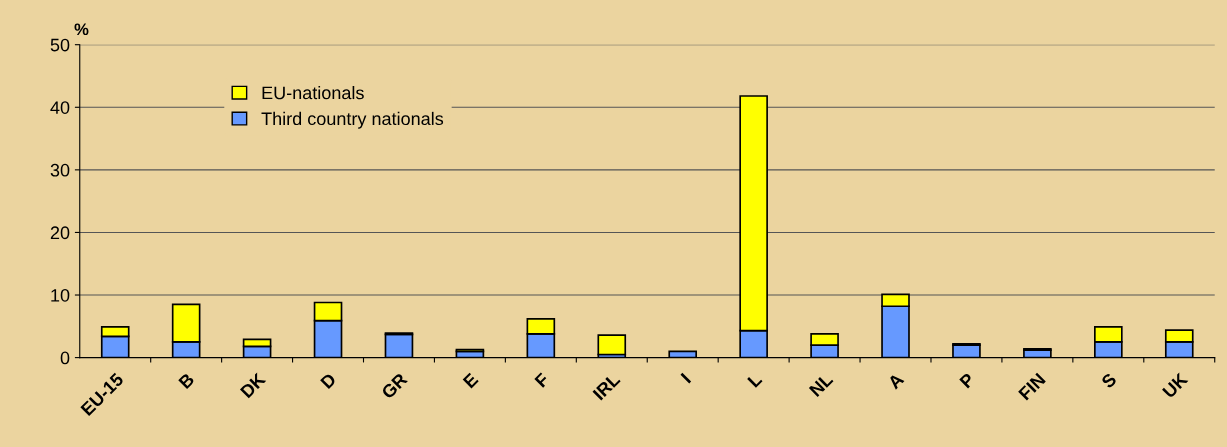 The width and height of the screenshot is (1227, 447). Describe the element at coordinates (60, 45) in the screenshot. I see `y-tick-label: 50` at that location.